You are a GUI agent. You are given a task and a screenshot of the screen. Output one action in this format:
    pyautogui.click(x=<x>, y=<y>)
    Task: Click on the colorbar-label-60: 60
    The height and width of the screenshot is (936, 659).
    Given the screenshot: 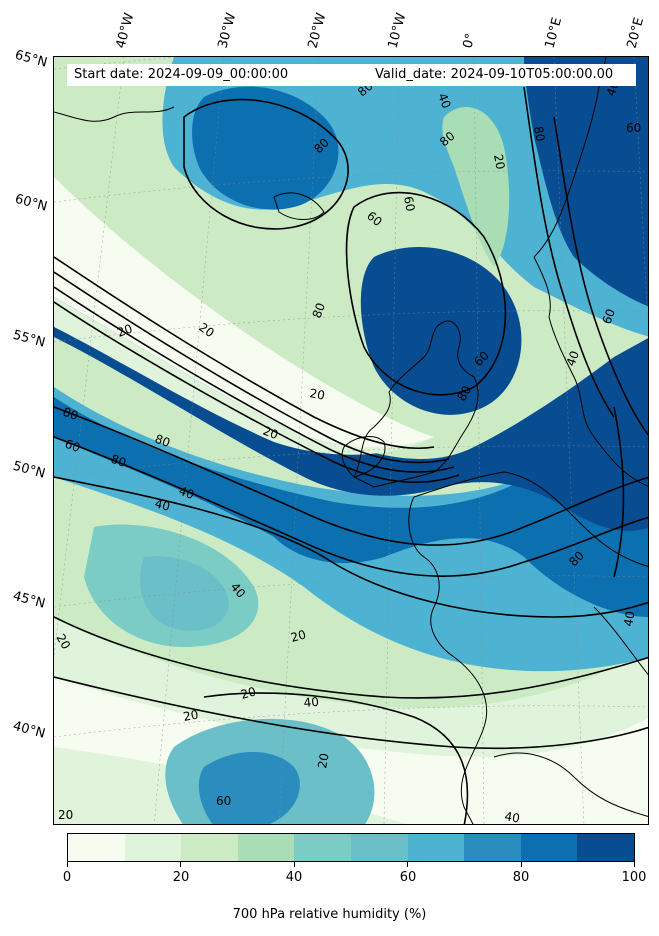 What is the action you would take?
    pyautogui.click(x=408, y=877)
    